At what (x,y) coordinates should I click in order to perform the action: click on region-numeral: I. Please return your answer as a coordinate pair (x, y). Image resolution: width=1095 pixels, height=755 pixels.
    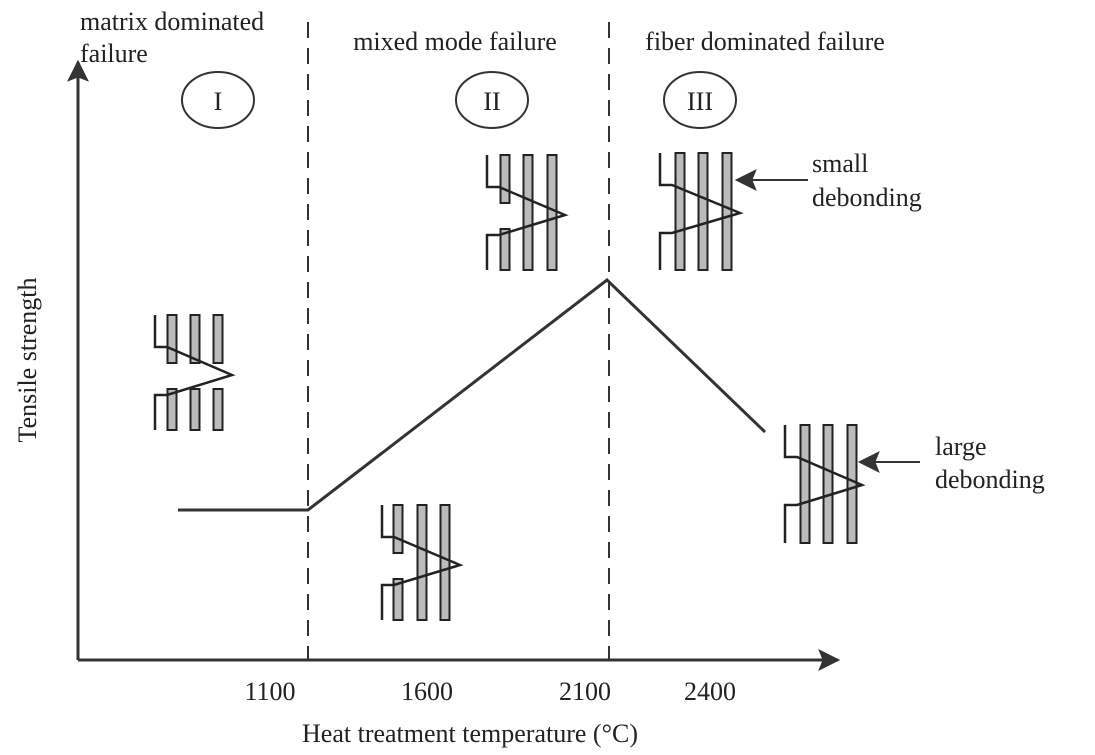
    Looking at the image, I should click on (218, 101).